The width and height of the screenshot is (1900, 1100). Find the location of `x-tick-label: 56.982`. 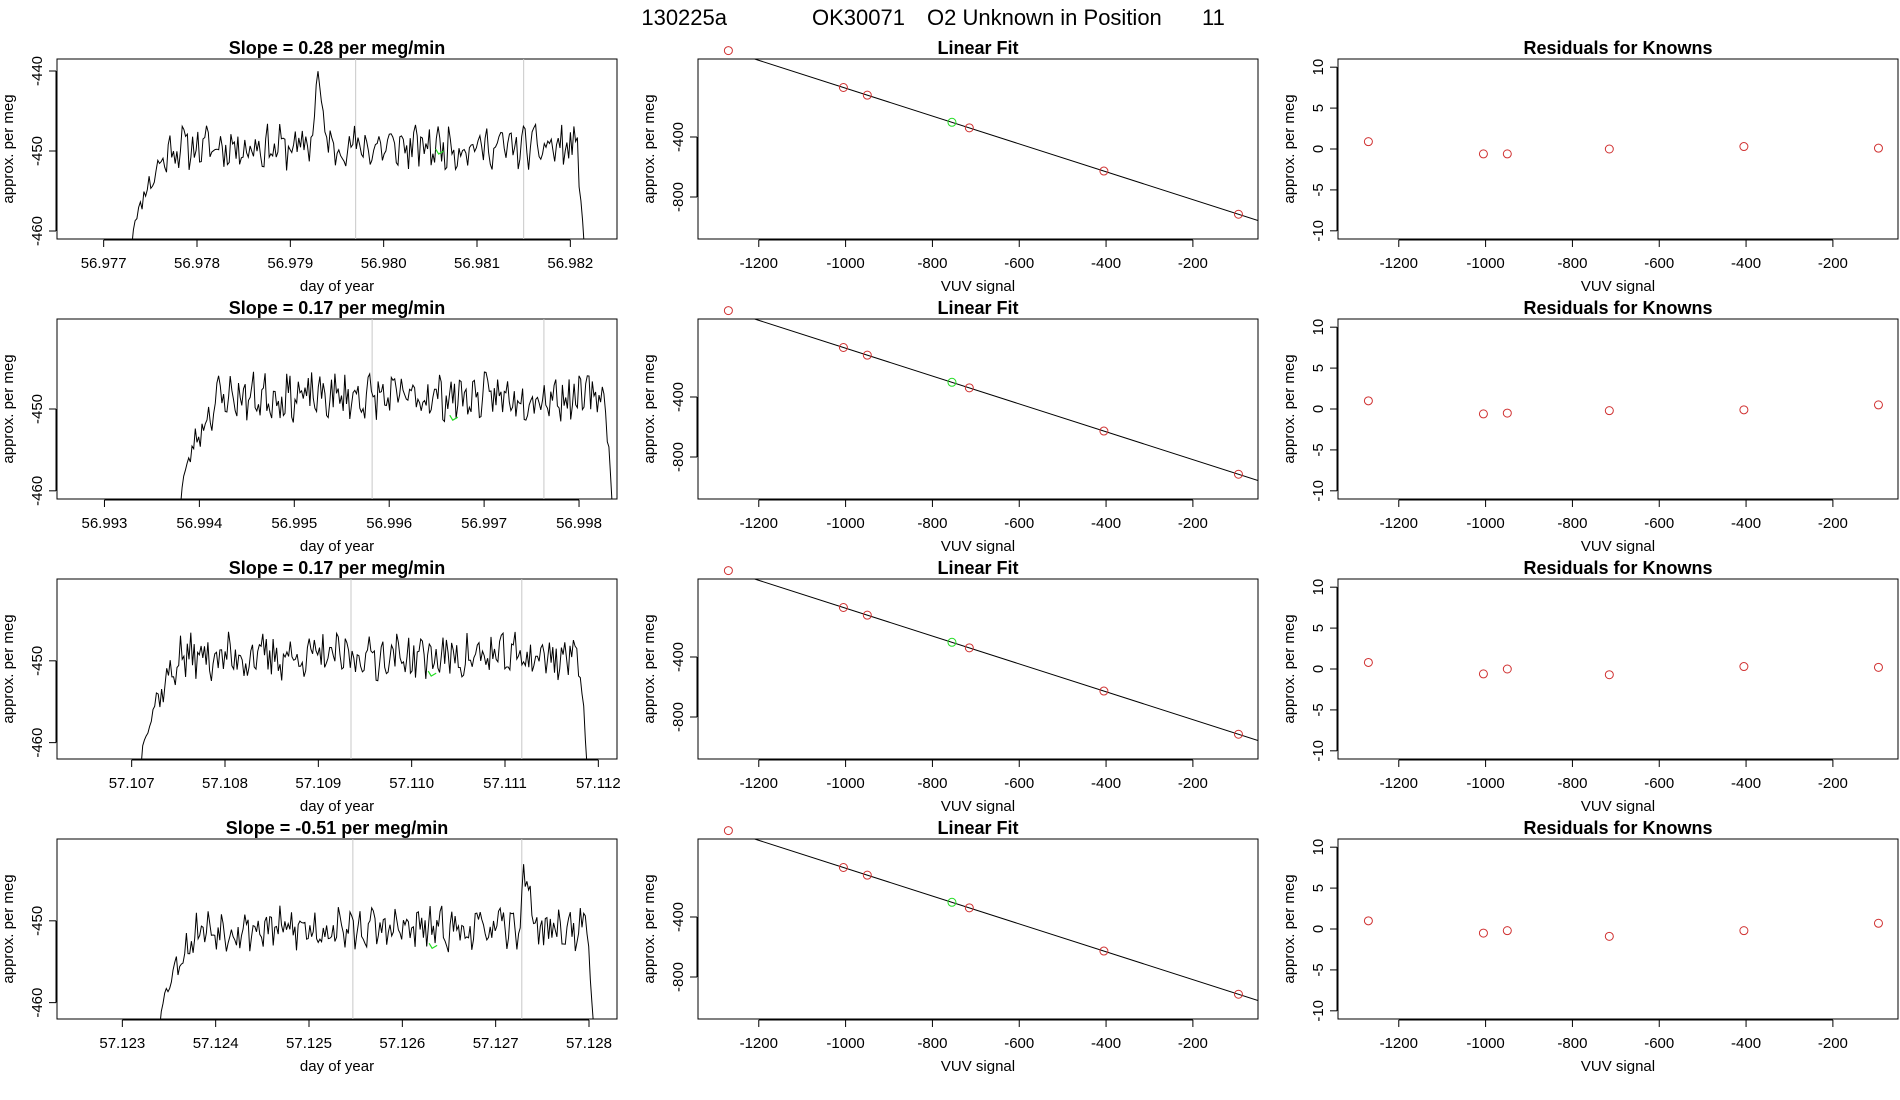

x-tick-label: 56.982 is located at coordinates (570, 263).